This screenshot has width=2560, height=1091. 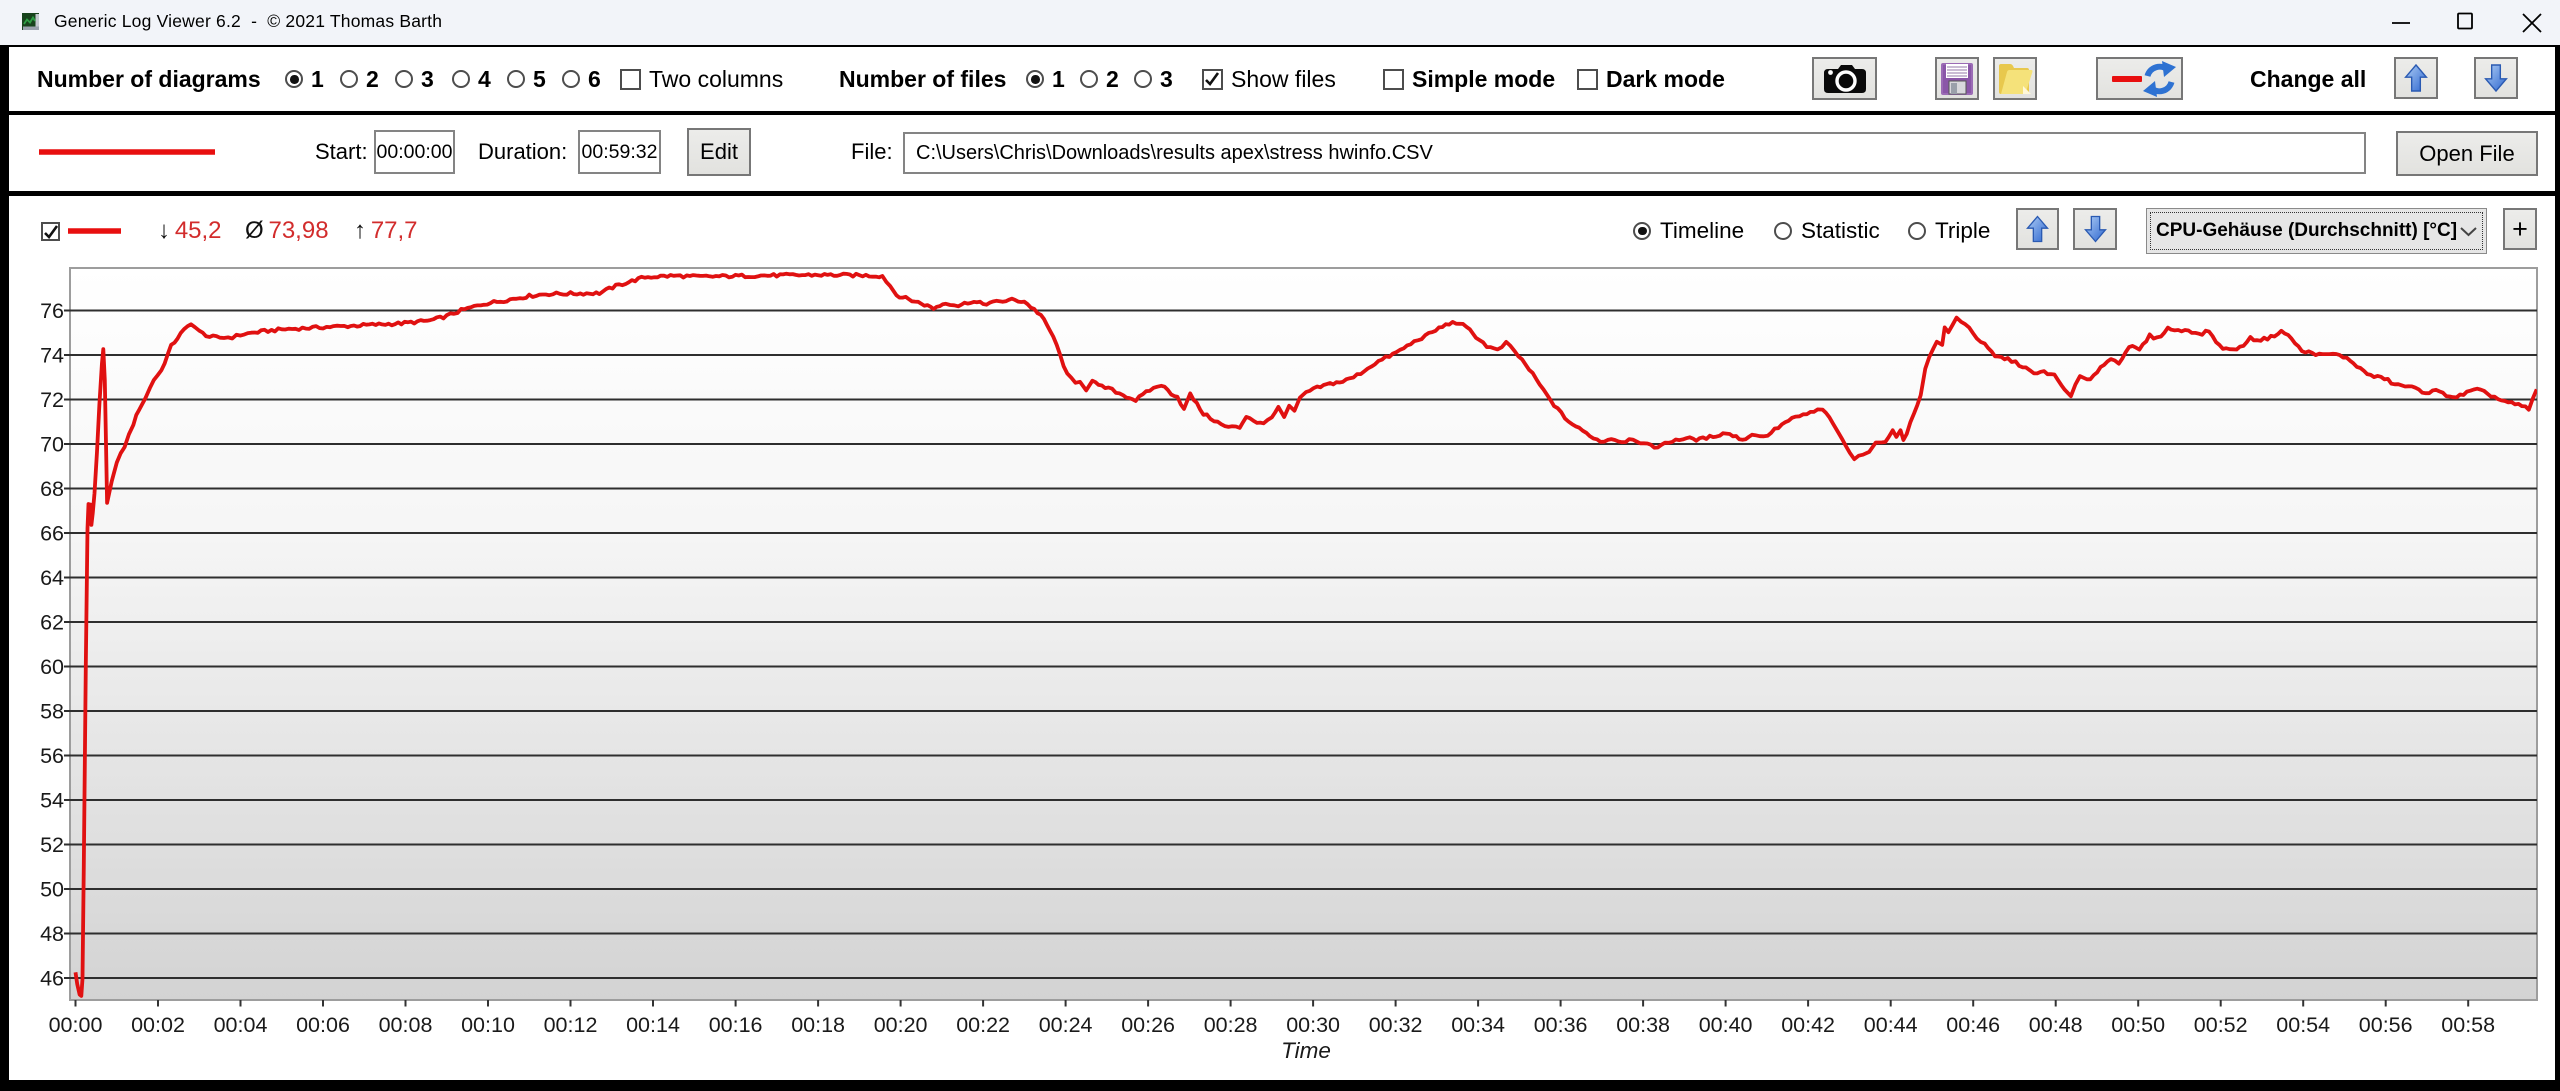 What do you see at coordinates (2468, 1025) in the screenshot?
I see `svg-text: 00:58` at bounding box center [2468, 1025].